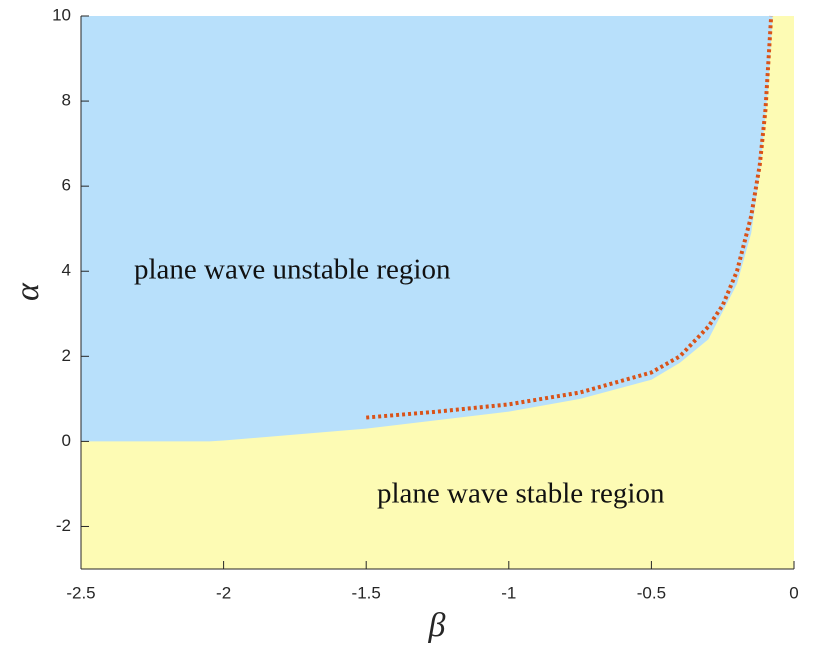  Describe the element at coordinates (61, 14) in the screenshot. I see `y-tick-label: 10` at that location.